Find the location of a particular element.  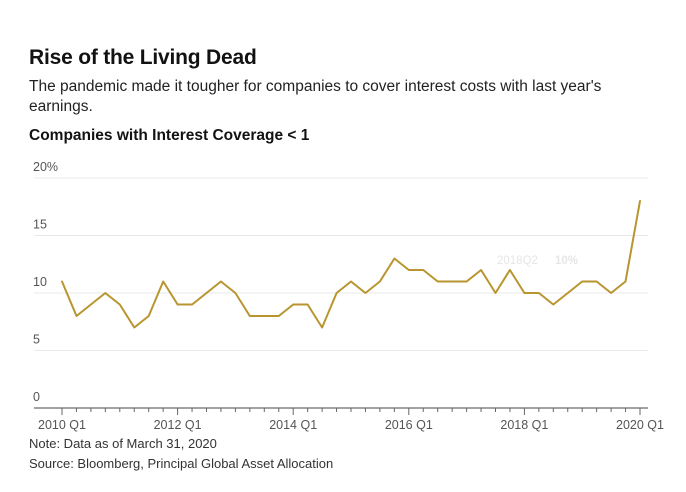

y-tick-label: 10 is located at coordinates (40, 282).